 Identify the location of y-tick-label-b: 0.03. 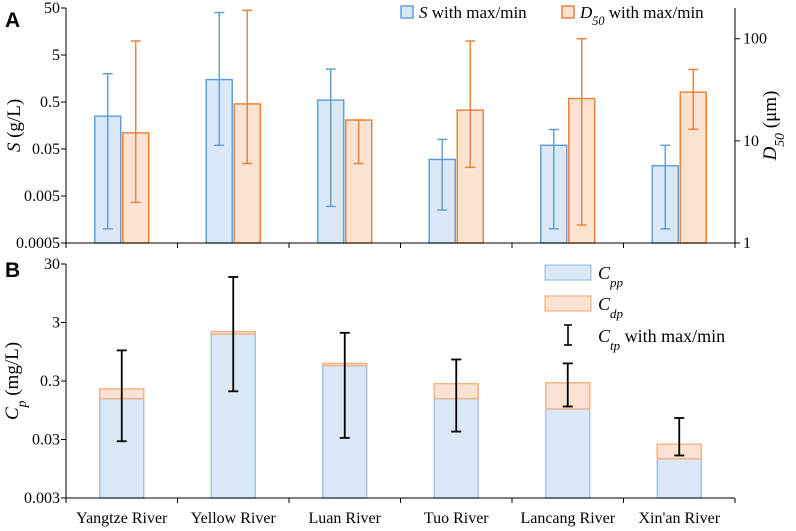
(46, 440).